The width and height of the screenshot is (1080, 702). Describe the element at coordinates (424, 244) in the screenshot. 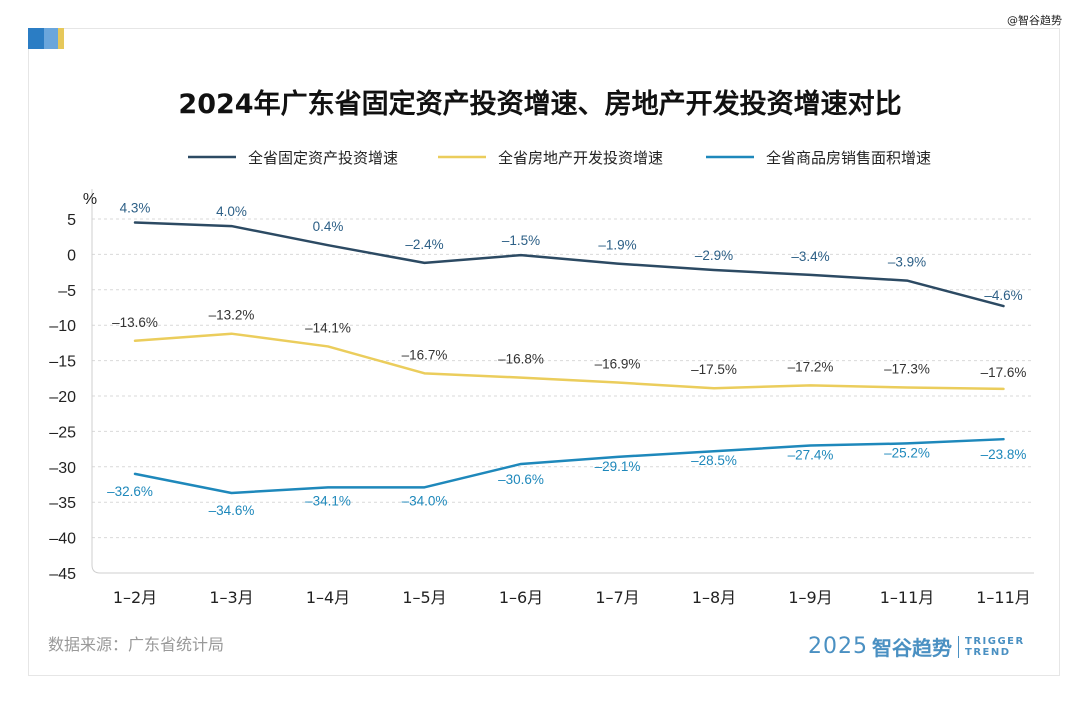

I see `data-label-fixed-asset: –2.4%` at that location.